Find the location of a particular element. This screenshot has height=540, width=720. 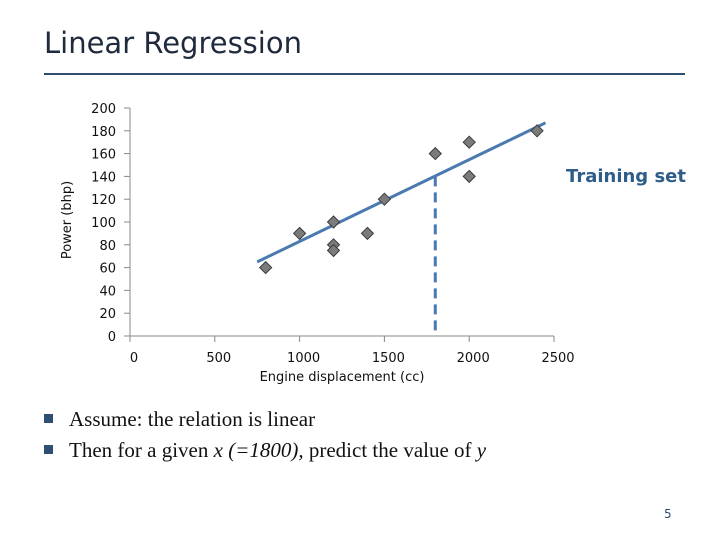

y-tick-label: 100 is located at coordinates (103, 223).